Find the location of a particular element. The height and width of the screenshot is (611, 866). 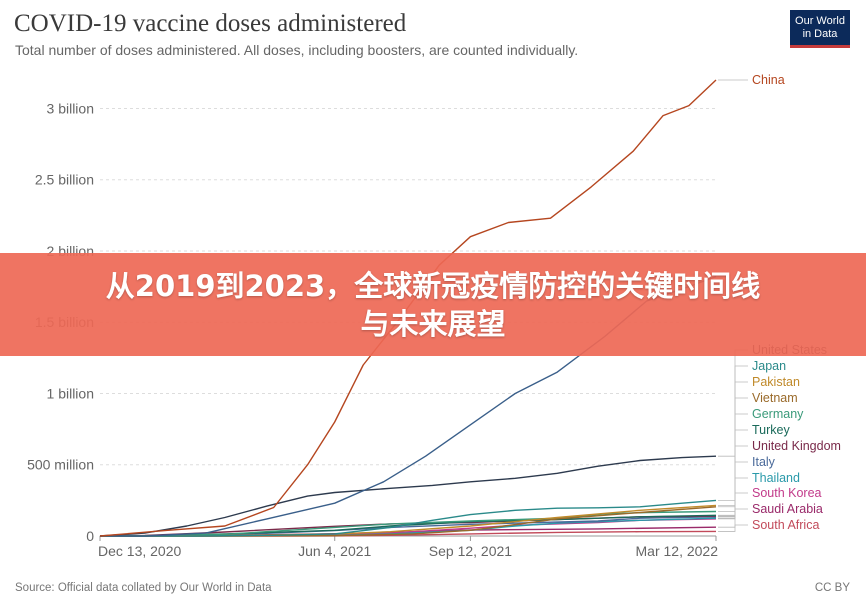

y-tick-label: 3 billion is located at coordinates (70, 108).